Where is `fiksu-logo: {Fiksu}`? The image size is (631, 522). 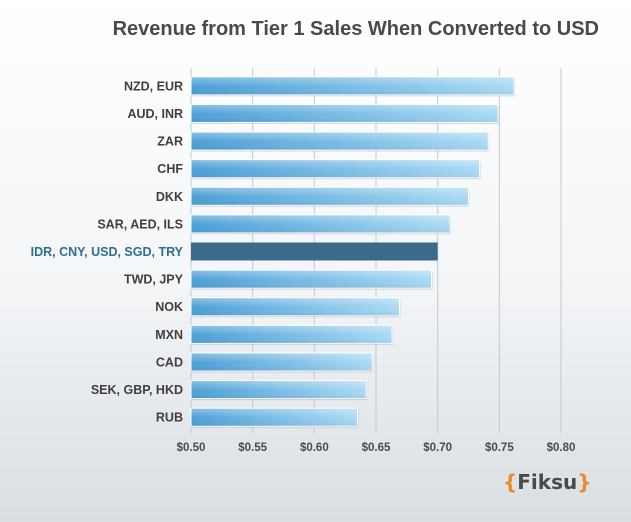
fiksu-logo: {Fiksu} is located at coordinates (547, 482).